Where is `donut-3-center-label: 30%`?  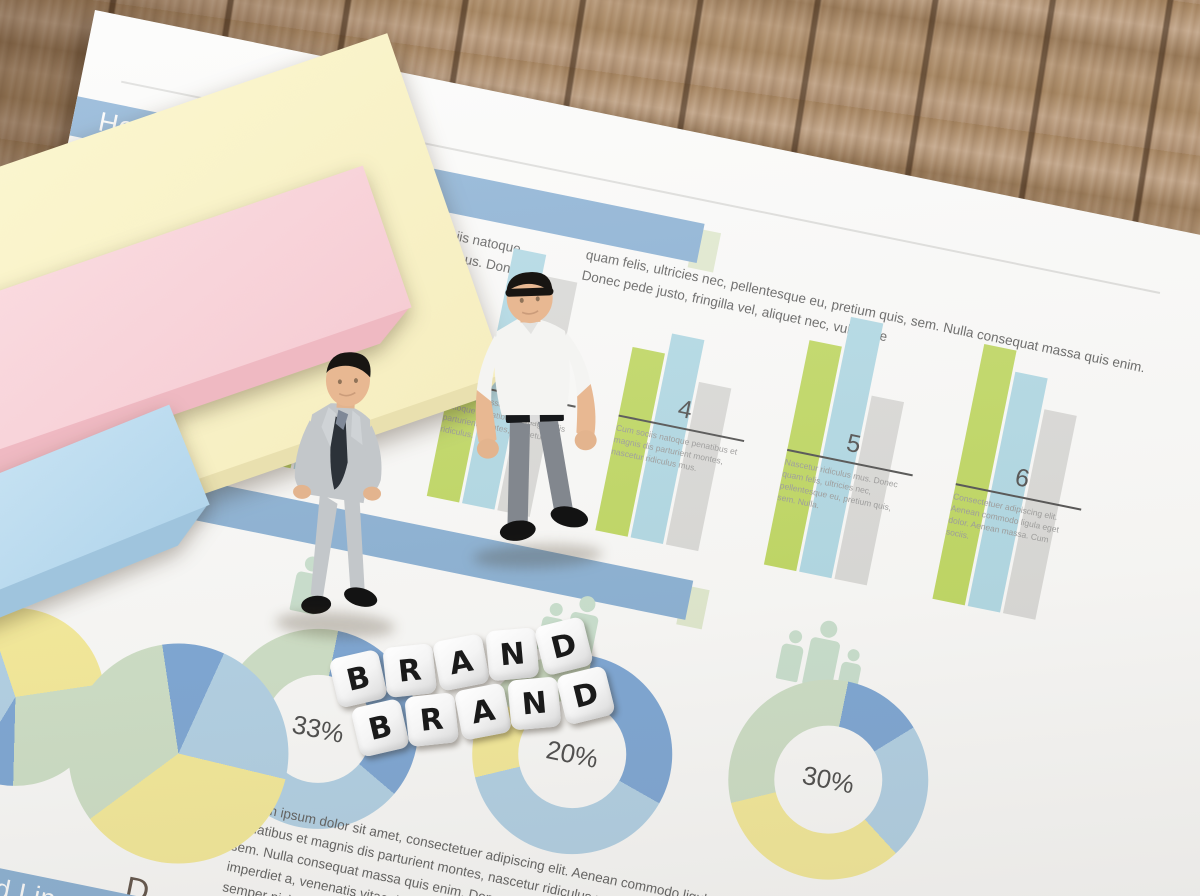
donut-3-center-label: 30% is located at coordinates (828, 779).